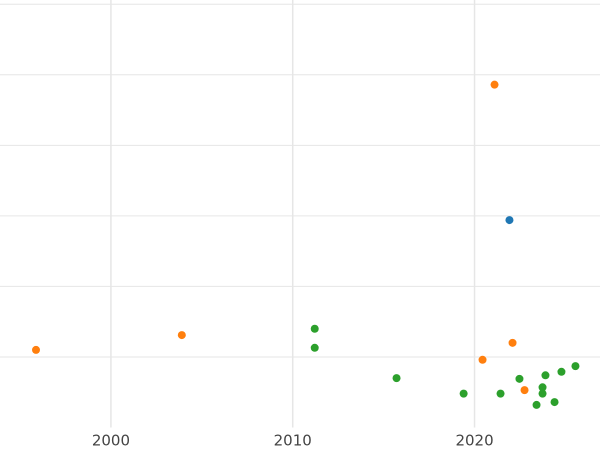 The height and width of the screenshot is (450, 600). What do you see at coordinates (111, 441) in the screenshot?
I see `x-tick-label: 2000` at bounding box center [111, 441].